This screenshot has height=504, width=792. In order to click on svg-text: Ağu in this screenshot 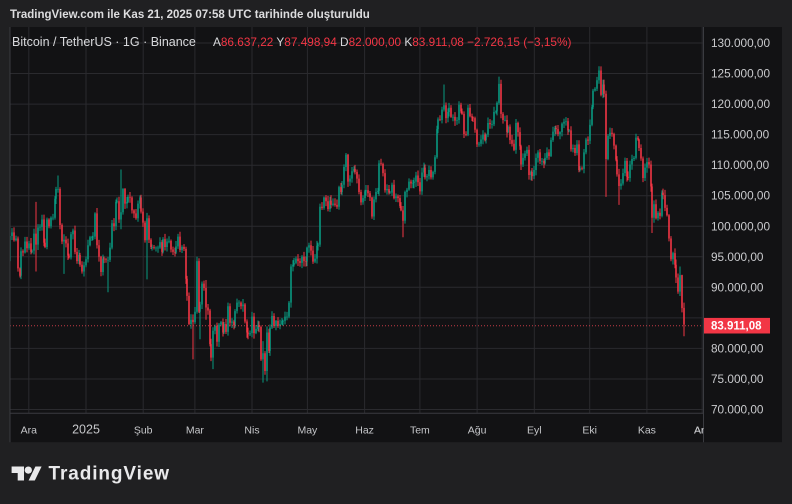, I will do `click(477, 430)`.